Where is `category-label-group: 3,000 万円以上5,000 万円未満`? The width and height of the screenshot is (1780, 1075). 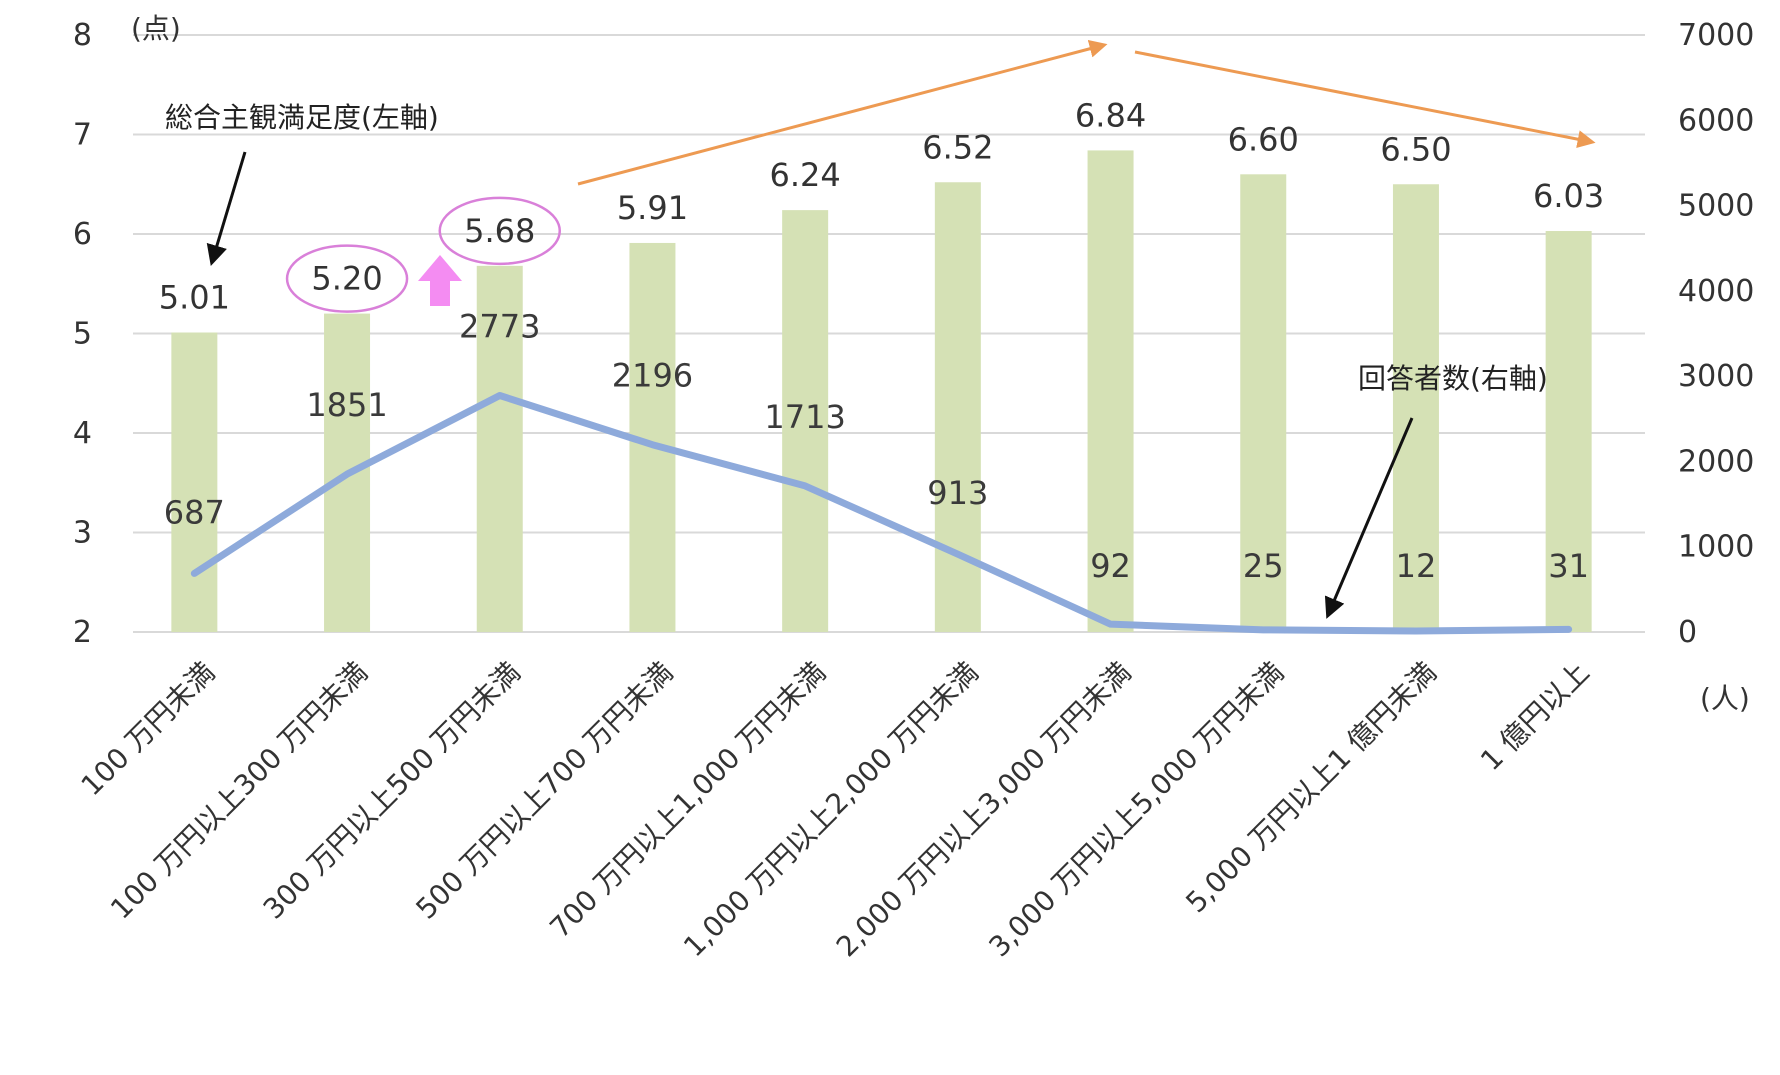
category-label-group: 3,000 万円以上5,000 万円未満 is located at coordinates (1137, 810).